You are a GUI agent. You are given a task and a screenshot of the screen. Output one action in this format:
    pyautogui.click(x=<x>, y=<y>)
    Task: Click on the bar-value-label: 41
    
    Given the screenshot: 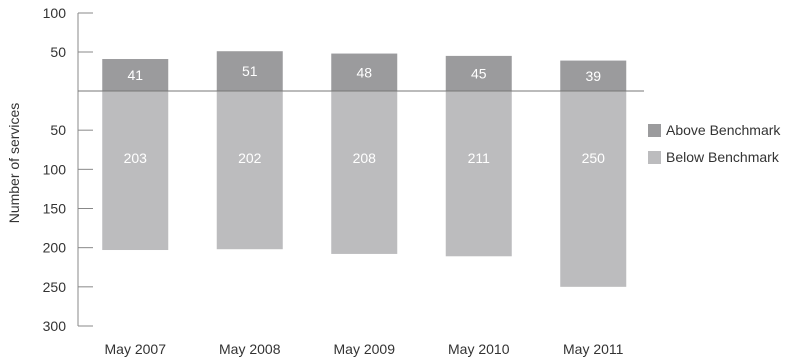 What is the action you would take?
    pyautogui.click(x=135, y=75)
    